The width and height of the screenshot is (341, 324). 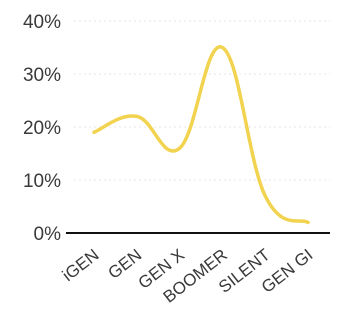 I want to click on data-point-gen-x, so click(x=180, y=148).